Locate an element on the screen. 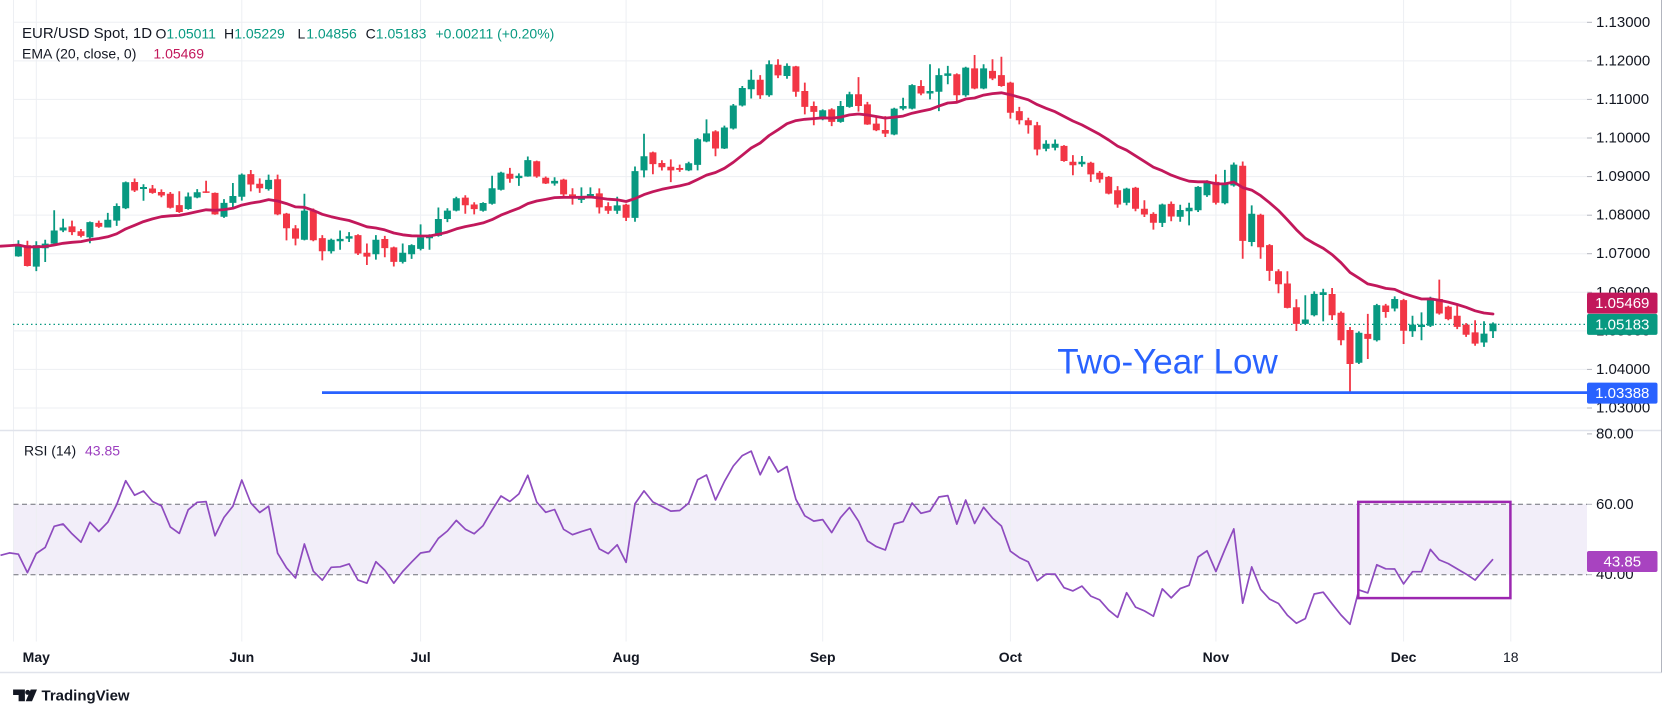 Image resolution: width=1675 pixels, height=723 pixels. svg-text: L is located at coordinates (302, 34).